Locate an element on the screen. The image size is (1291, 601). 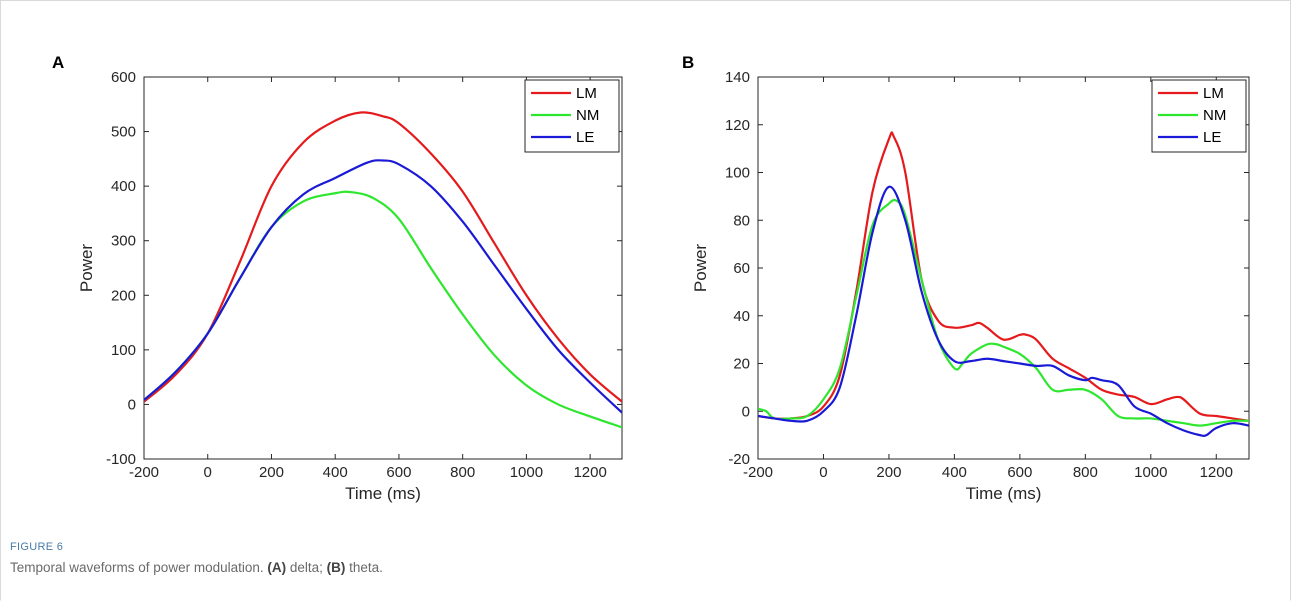
panel-a-x-tick-label: 1000 is located at coordinates (526, 472).